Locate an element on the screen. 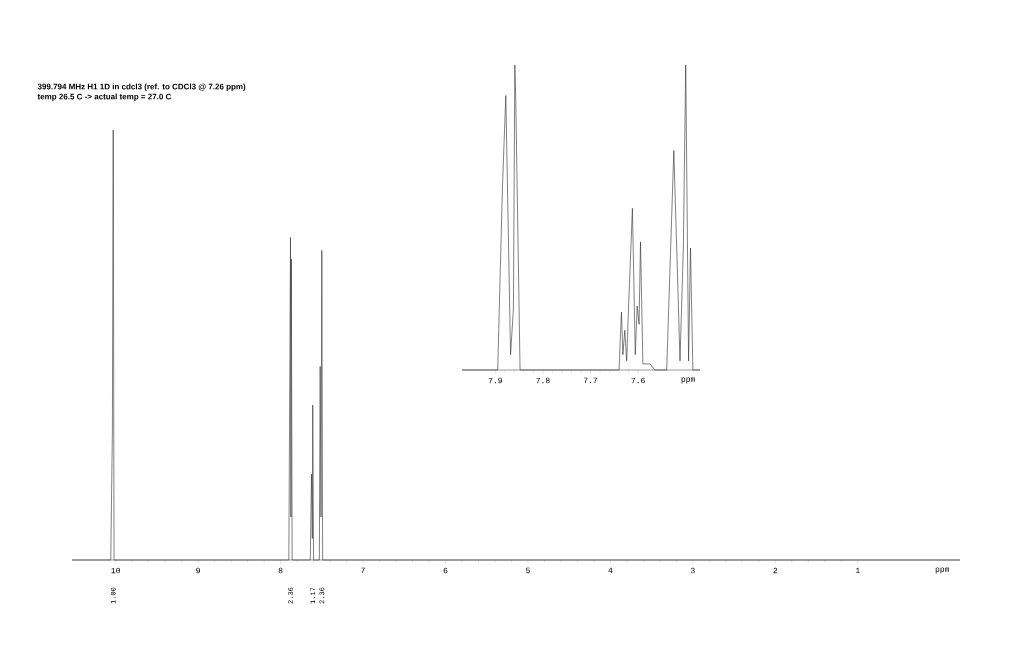 The width and height of the screenshot is (1024, 667). x-tick-label: 8 is located at coordinates (280, 570).